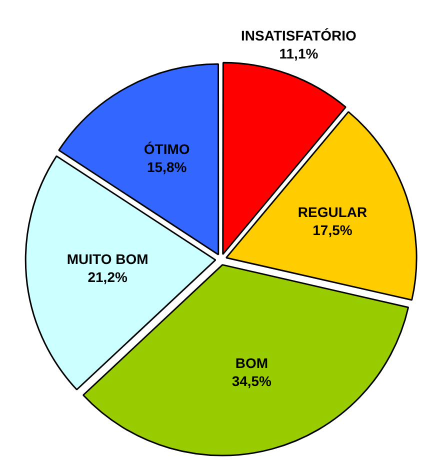 This screenshot has width=442, height=473. Describe the element at coordinates (107, 259) in the screenshot. I see `slice-label: MUITO BOM` at that location.